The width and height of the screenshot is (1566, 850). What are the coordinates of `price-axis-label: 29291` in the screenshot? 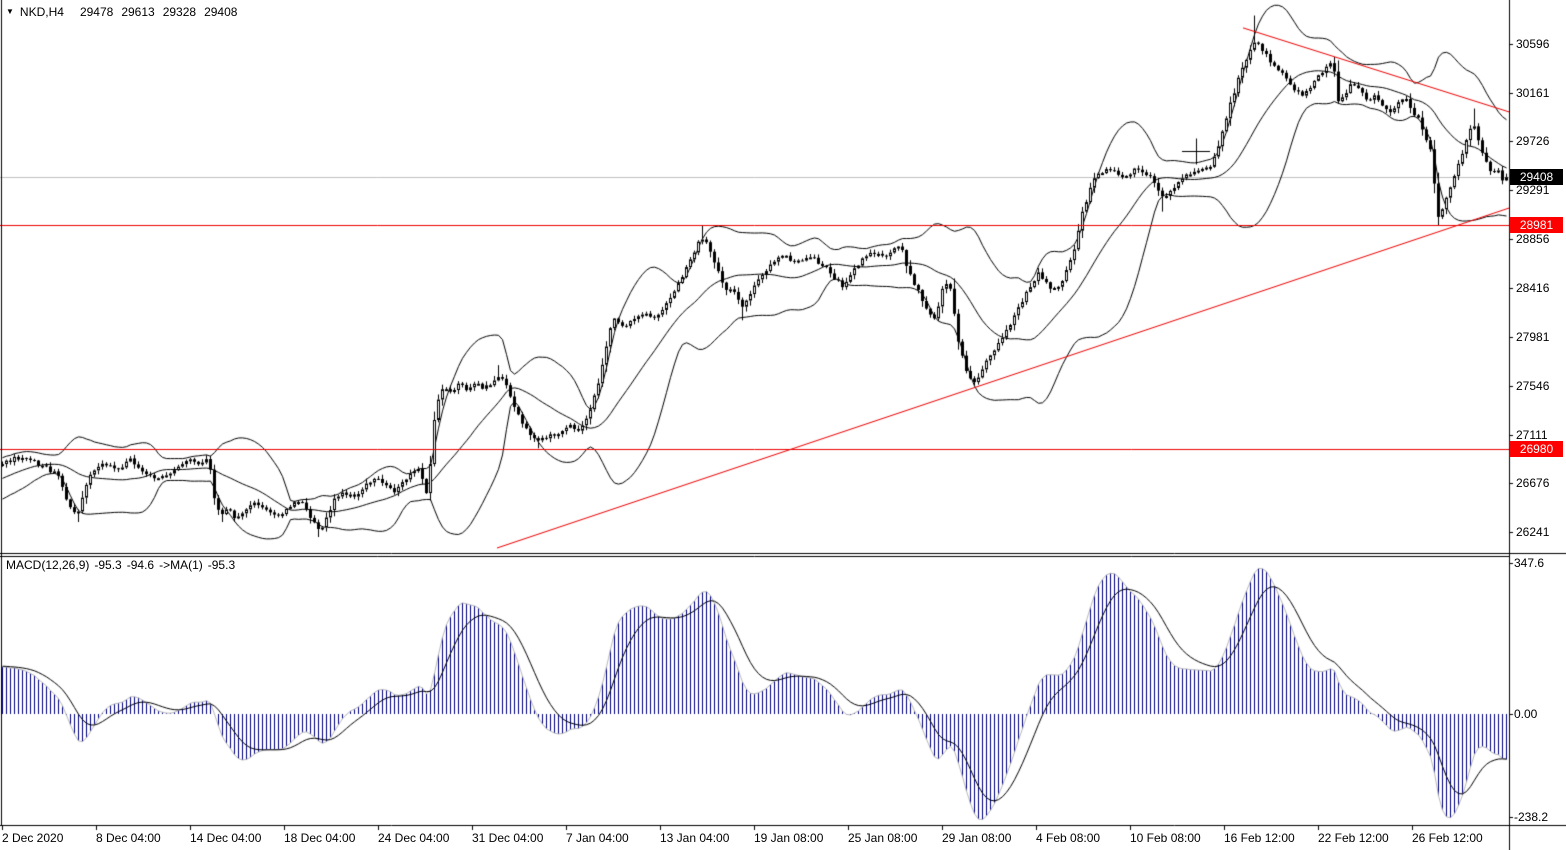 It's located at (1533, 190).